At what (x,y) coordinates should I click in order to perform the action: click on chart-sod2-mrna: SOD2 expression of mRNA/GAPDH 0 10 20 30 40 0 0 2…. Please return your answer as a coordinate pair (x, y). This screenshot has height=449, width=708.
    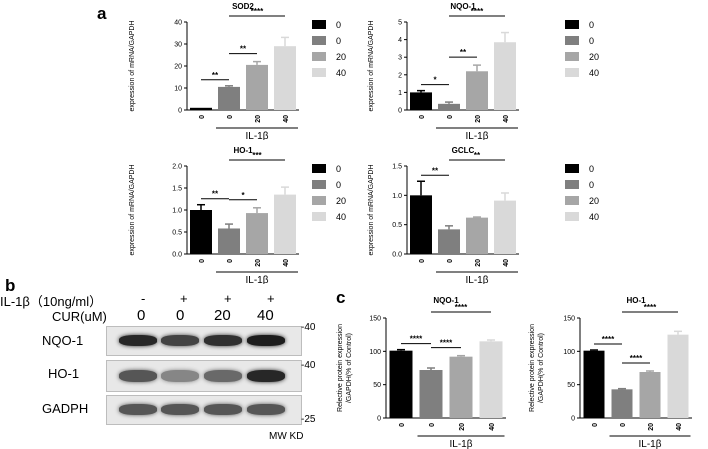
    Looking at the image, I should click on (237, 71).